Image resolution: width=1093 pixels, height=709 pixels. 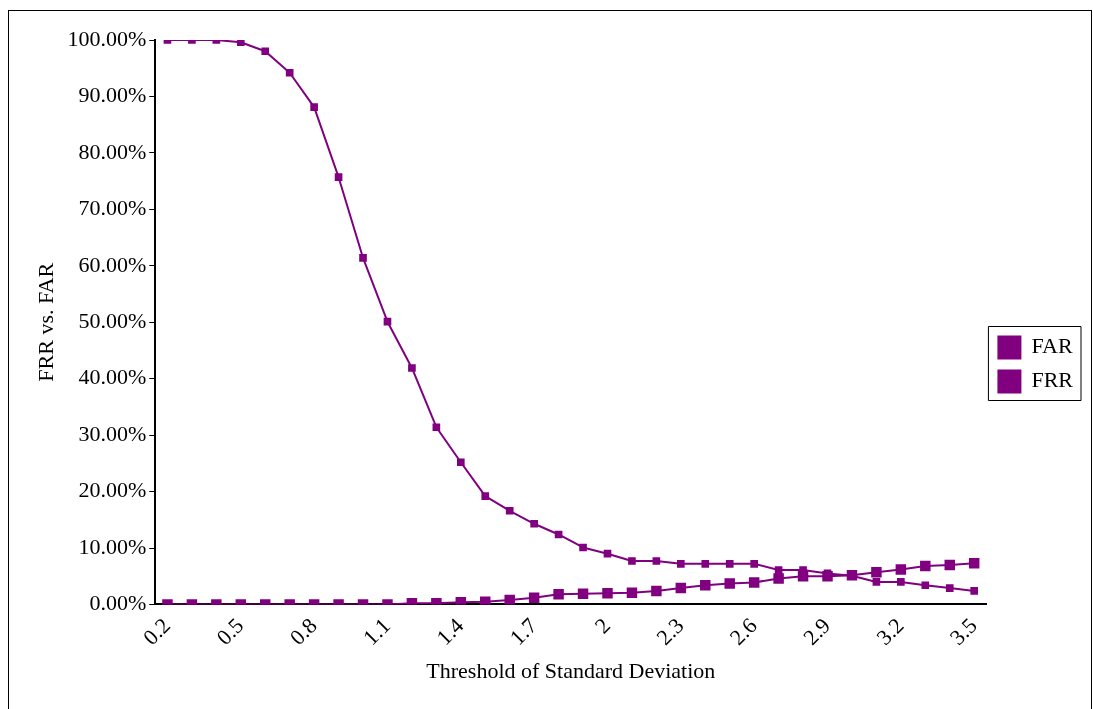 I want to click on y-tick-label: 60.00%, so click(x=112, y=264).